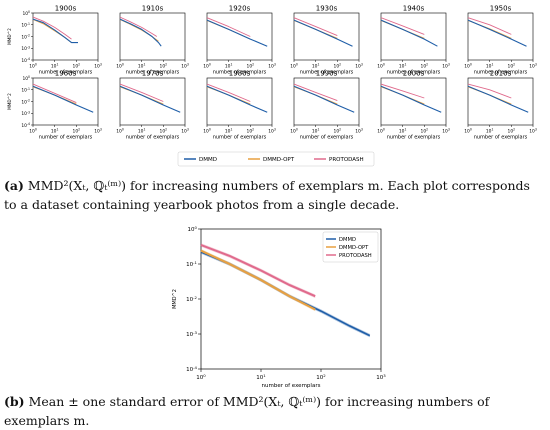 Image resolution: width=550 pixels, height=430 pixels. What do you see at coordinates (153, 9) in the screenshot?
I see `panel-title: 1910s` at bounding box center [153, 9].